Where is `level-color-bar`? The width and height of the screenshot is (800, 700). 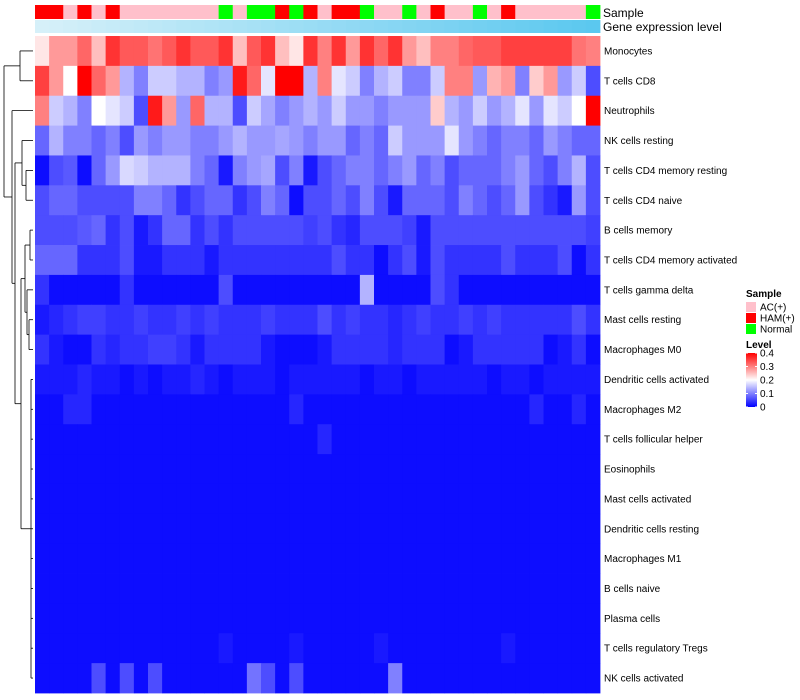 level-color-bar is located at coordinates (751, 380).